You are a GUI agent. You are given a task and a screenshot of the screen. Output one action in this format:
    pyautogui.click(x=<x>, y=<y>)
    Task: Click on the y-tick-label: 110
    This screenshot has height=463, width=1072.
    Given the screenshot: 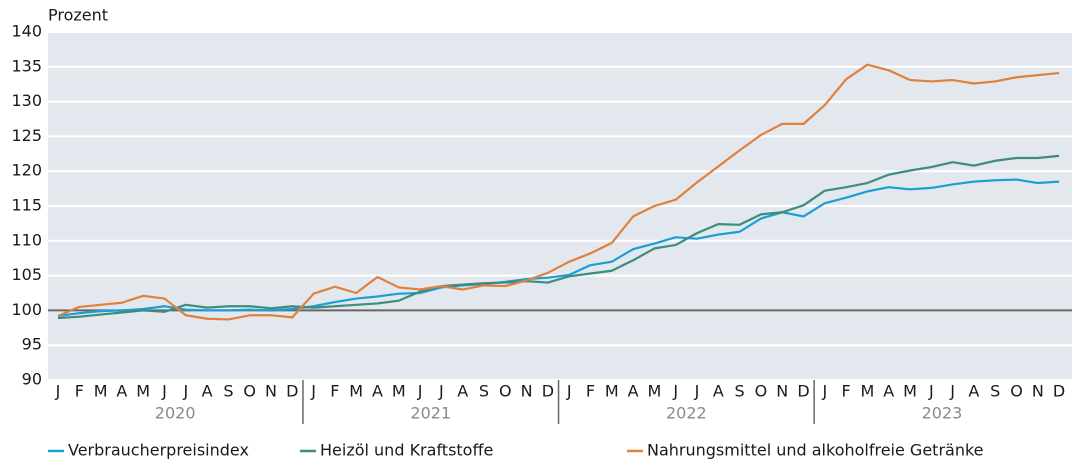 What is the action you would take?
    pyautogui.click(x=26, y=239)
    